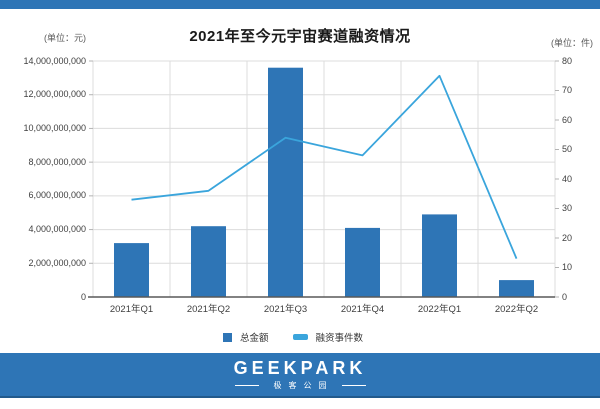 This screenshot has width=600, height=409. I want to click on y-axis-right-tick-label: 20, so click(567, 237).